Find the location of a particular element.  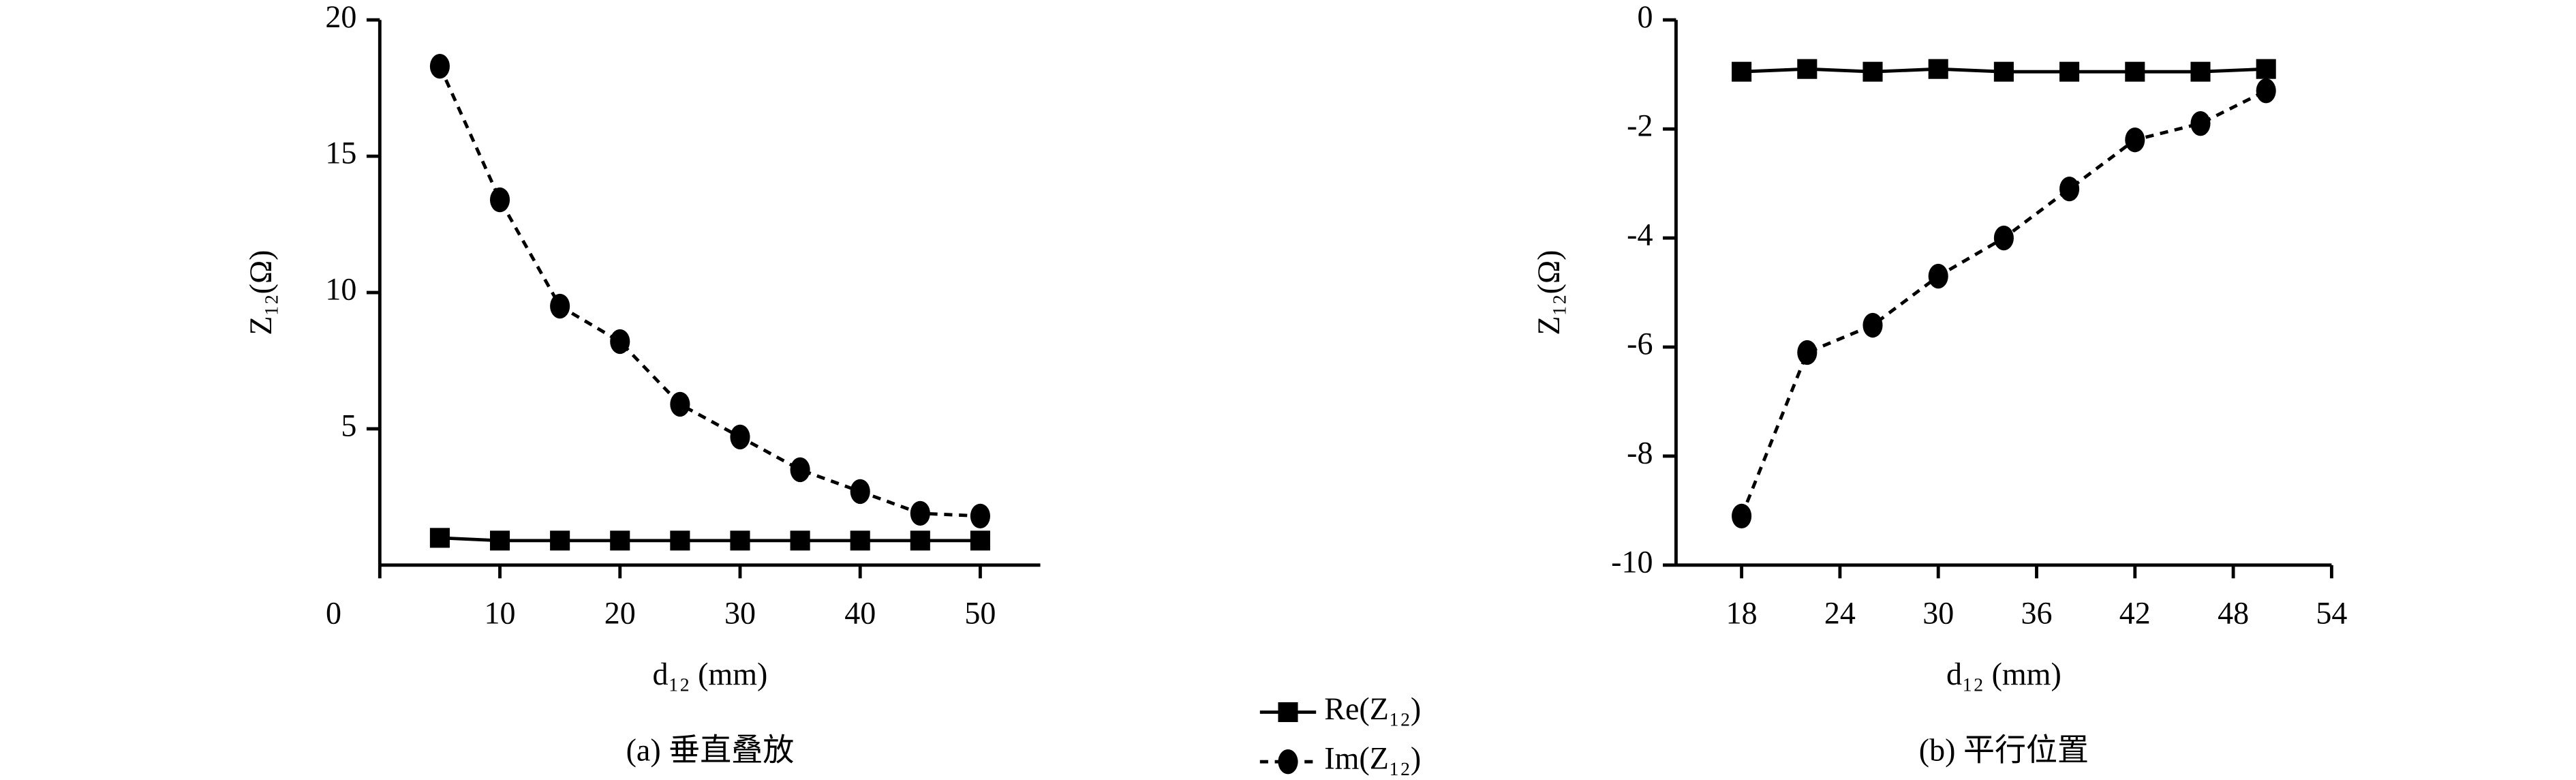

x-tick-label: 50 is located at coordinates (980, 613).